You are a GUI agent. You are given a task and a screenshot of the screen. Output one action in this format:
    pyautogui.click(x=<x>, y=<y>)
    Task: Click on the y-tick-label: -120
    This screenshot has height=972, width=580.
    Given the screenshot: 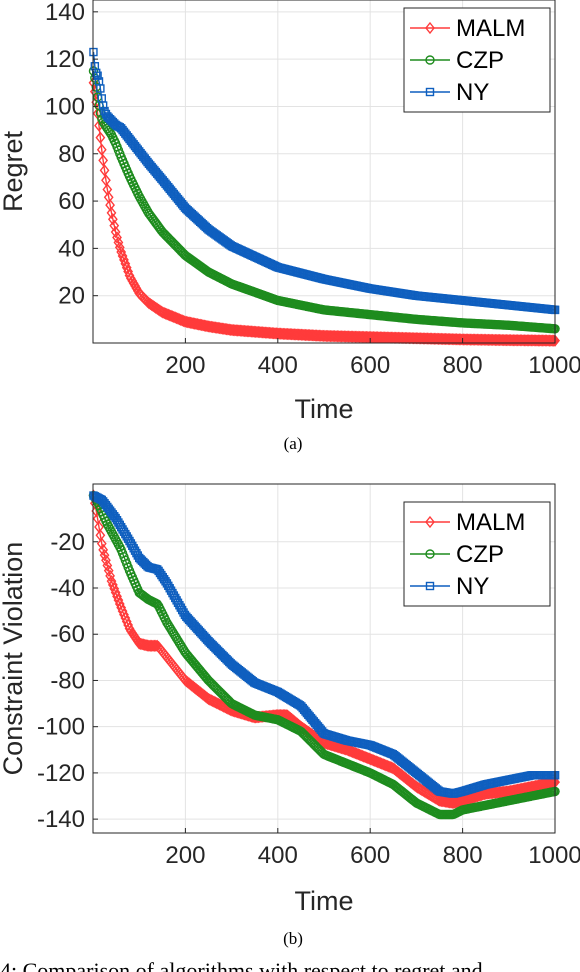 What is the action you would take?
    pyautogui.click(x=61, y=773)
    